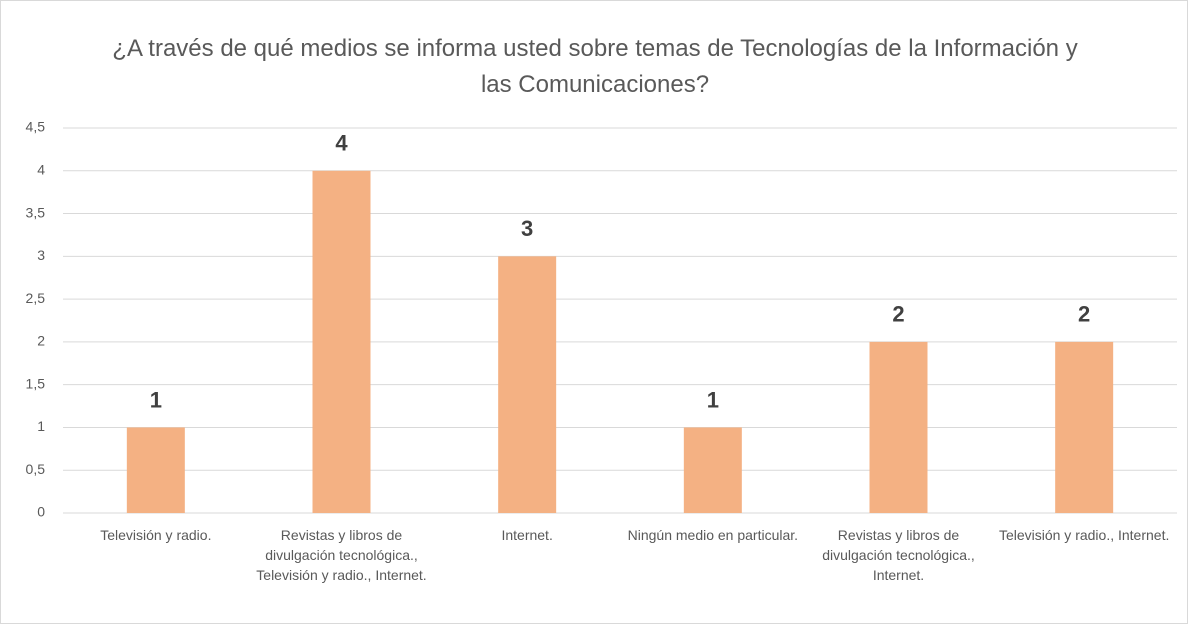 Image resolution: width=1188 pixels, height=624 pixels. I want to click on x-tick-label: Televisión y radio., so click(156, 535).